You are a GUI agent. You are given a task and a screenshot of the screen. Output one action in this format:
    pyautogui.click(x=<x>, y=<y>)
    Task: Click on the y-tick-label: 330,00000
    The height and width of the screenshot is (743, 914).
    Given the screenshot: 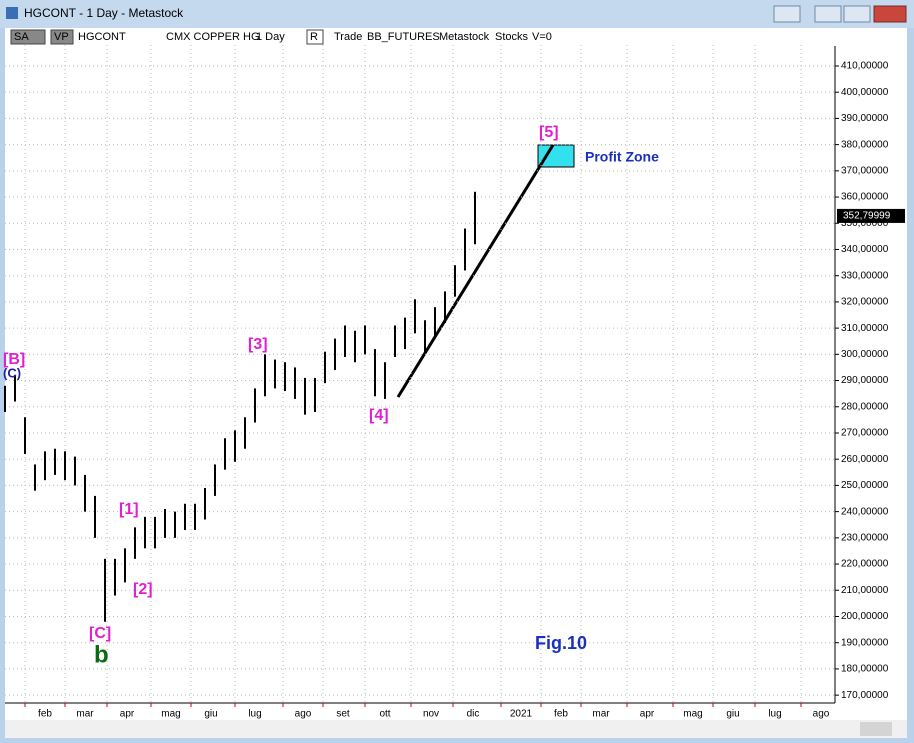 What is the action you would take?
    pyautogui.click(x=865, y=275)
    